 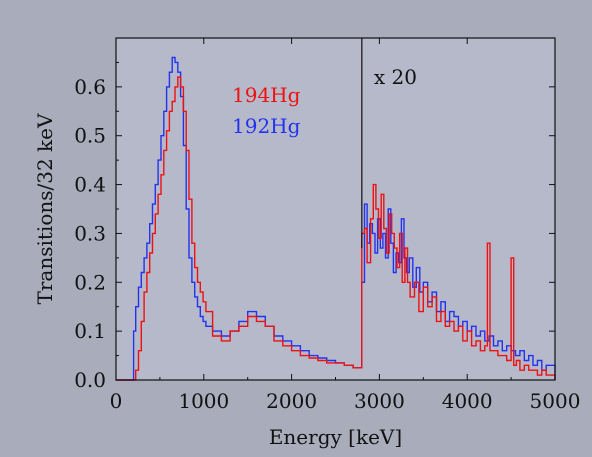 I want to click on y-tick-label: 0.0, so click(x=90, y=380).